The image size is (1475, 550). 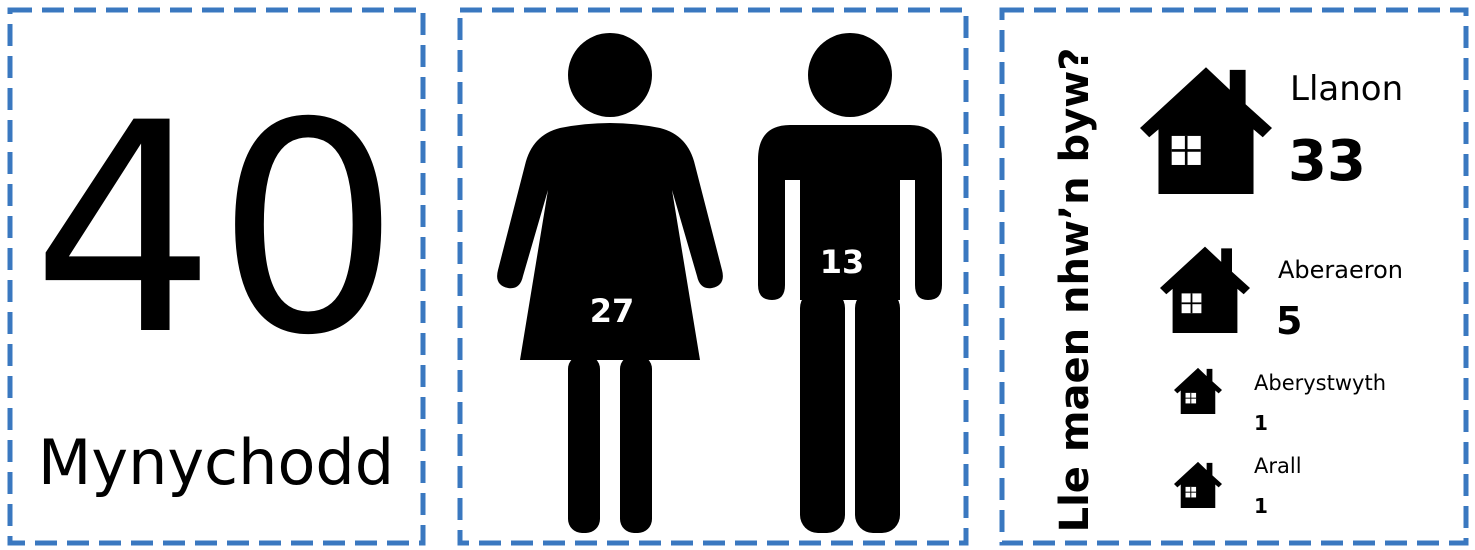 I want to click on male-figure, so click(x=850, y=283).